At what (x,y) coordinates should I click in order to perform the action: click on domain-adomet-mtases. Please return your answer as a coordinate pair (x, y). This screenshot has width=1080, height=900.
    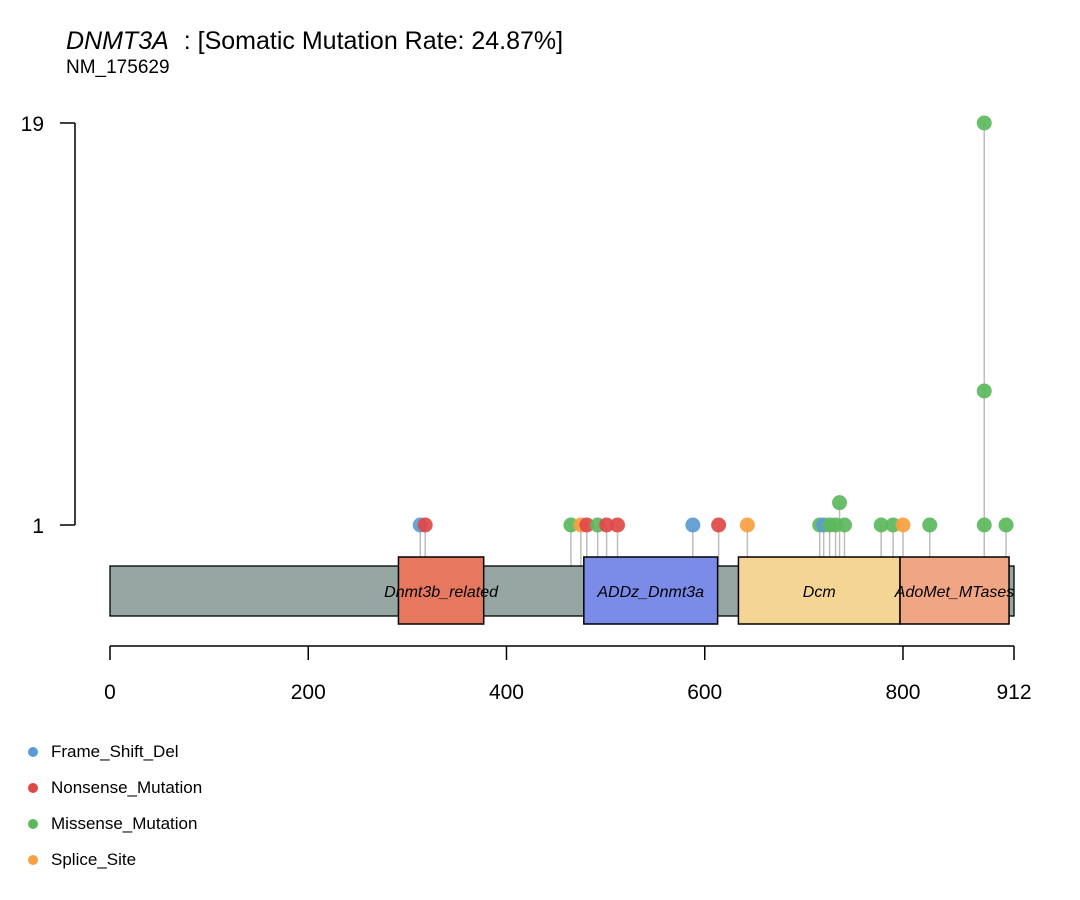
    Looking at the image, I should click on (954, 590).